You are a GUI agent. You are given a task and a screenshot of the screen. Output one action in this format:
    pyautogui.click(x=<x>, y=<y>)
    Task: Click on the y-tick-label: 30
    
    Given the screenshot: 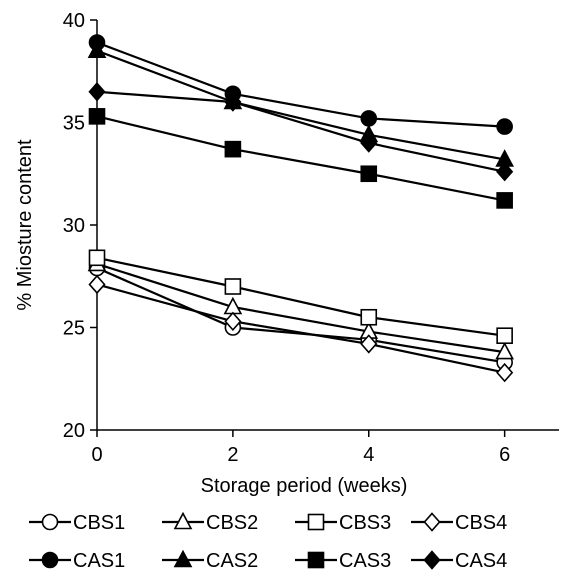 What is the action you would take?
    pyautogui.click(x=74, y=226)
    